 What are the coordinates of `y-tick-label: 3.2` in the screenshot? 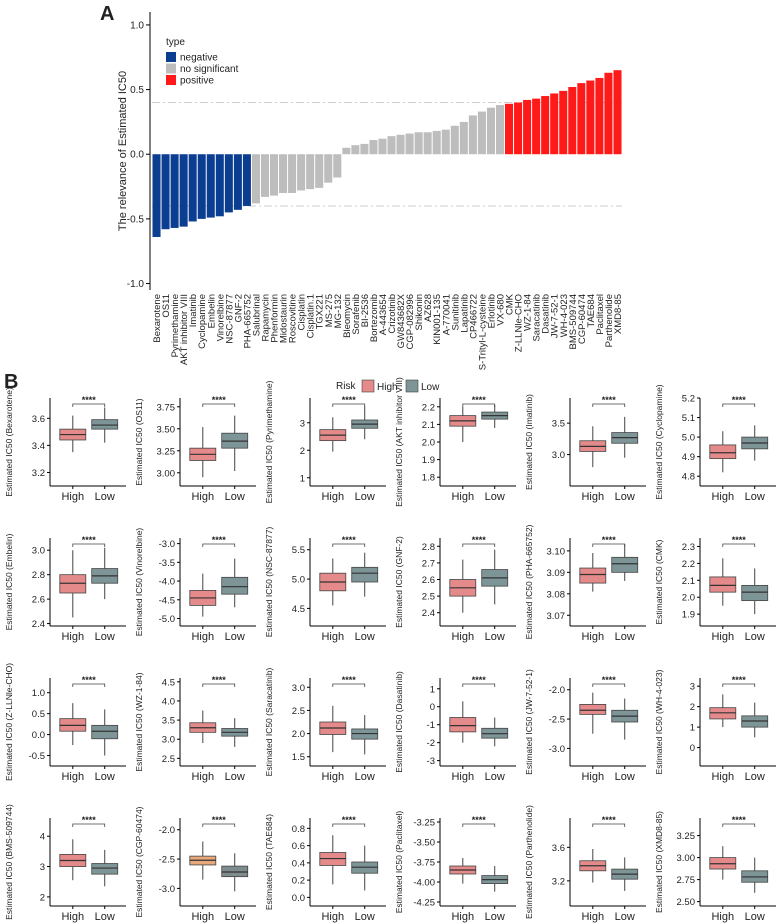 It's located at (558, 881).